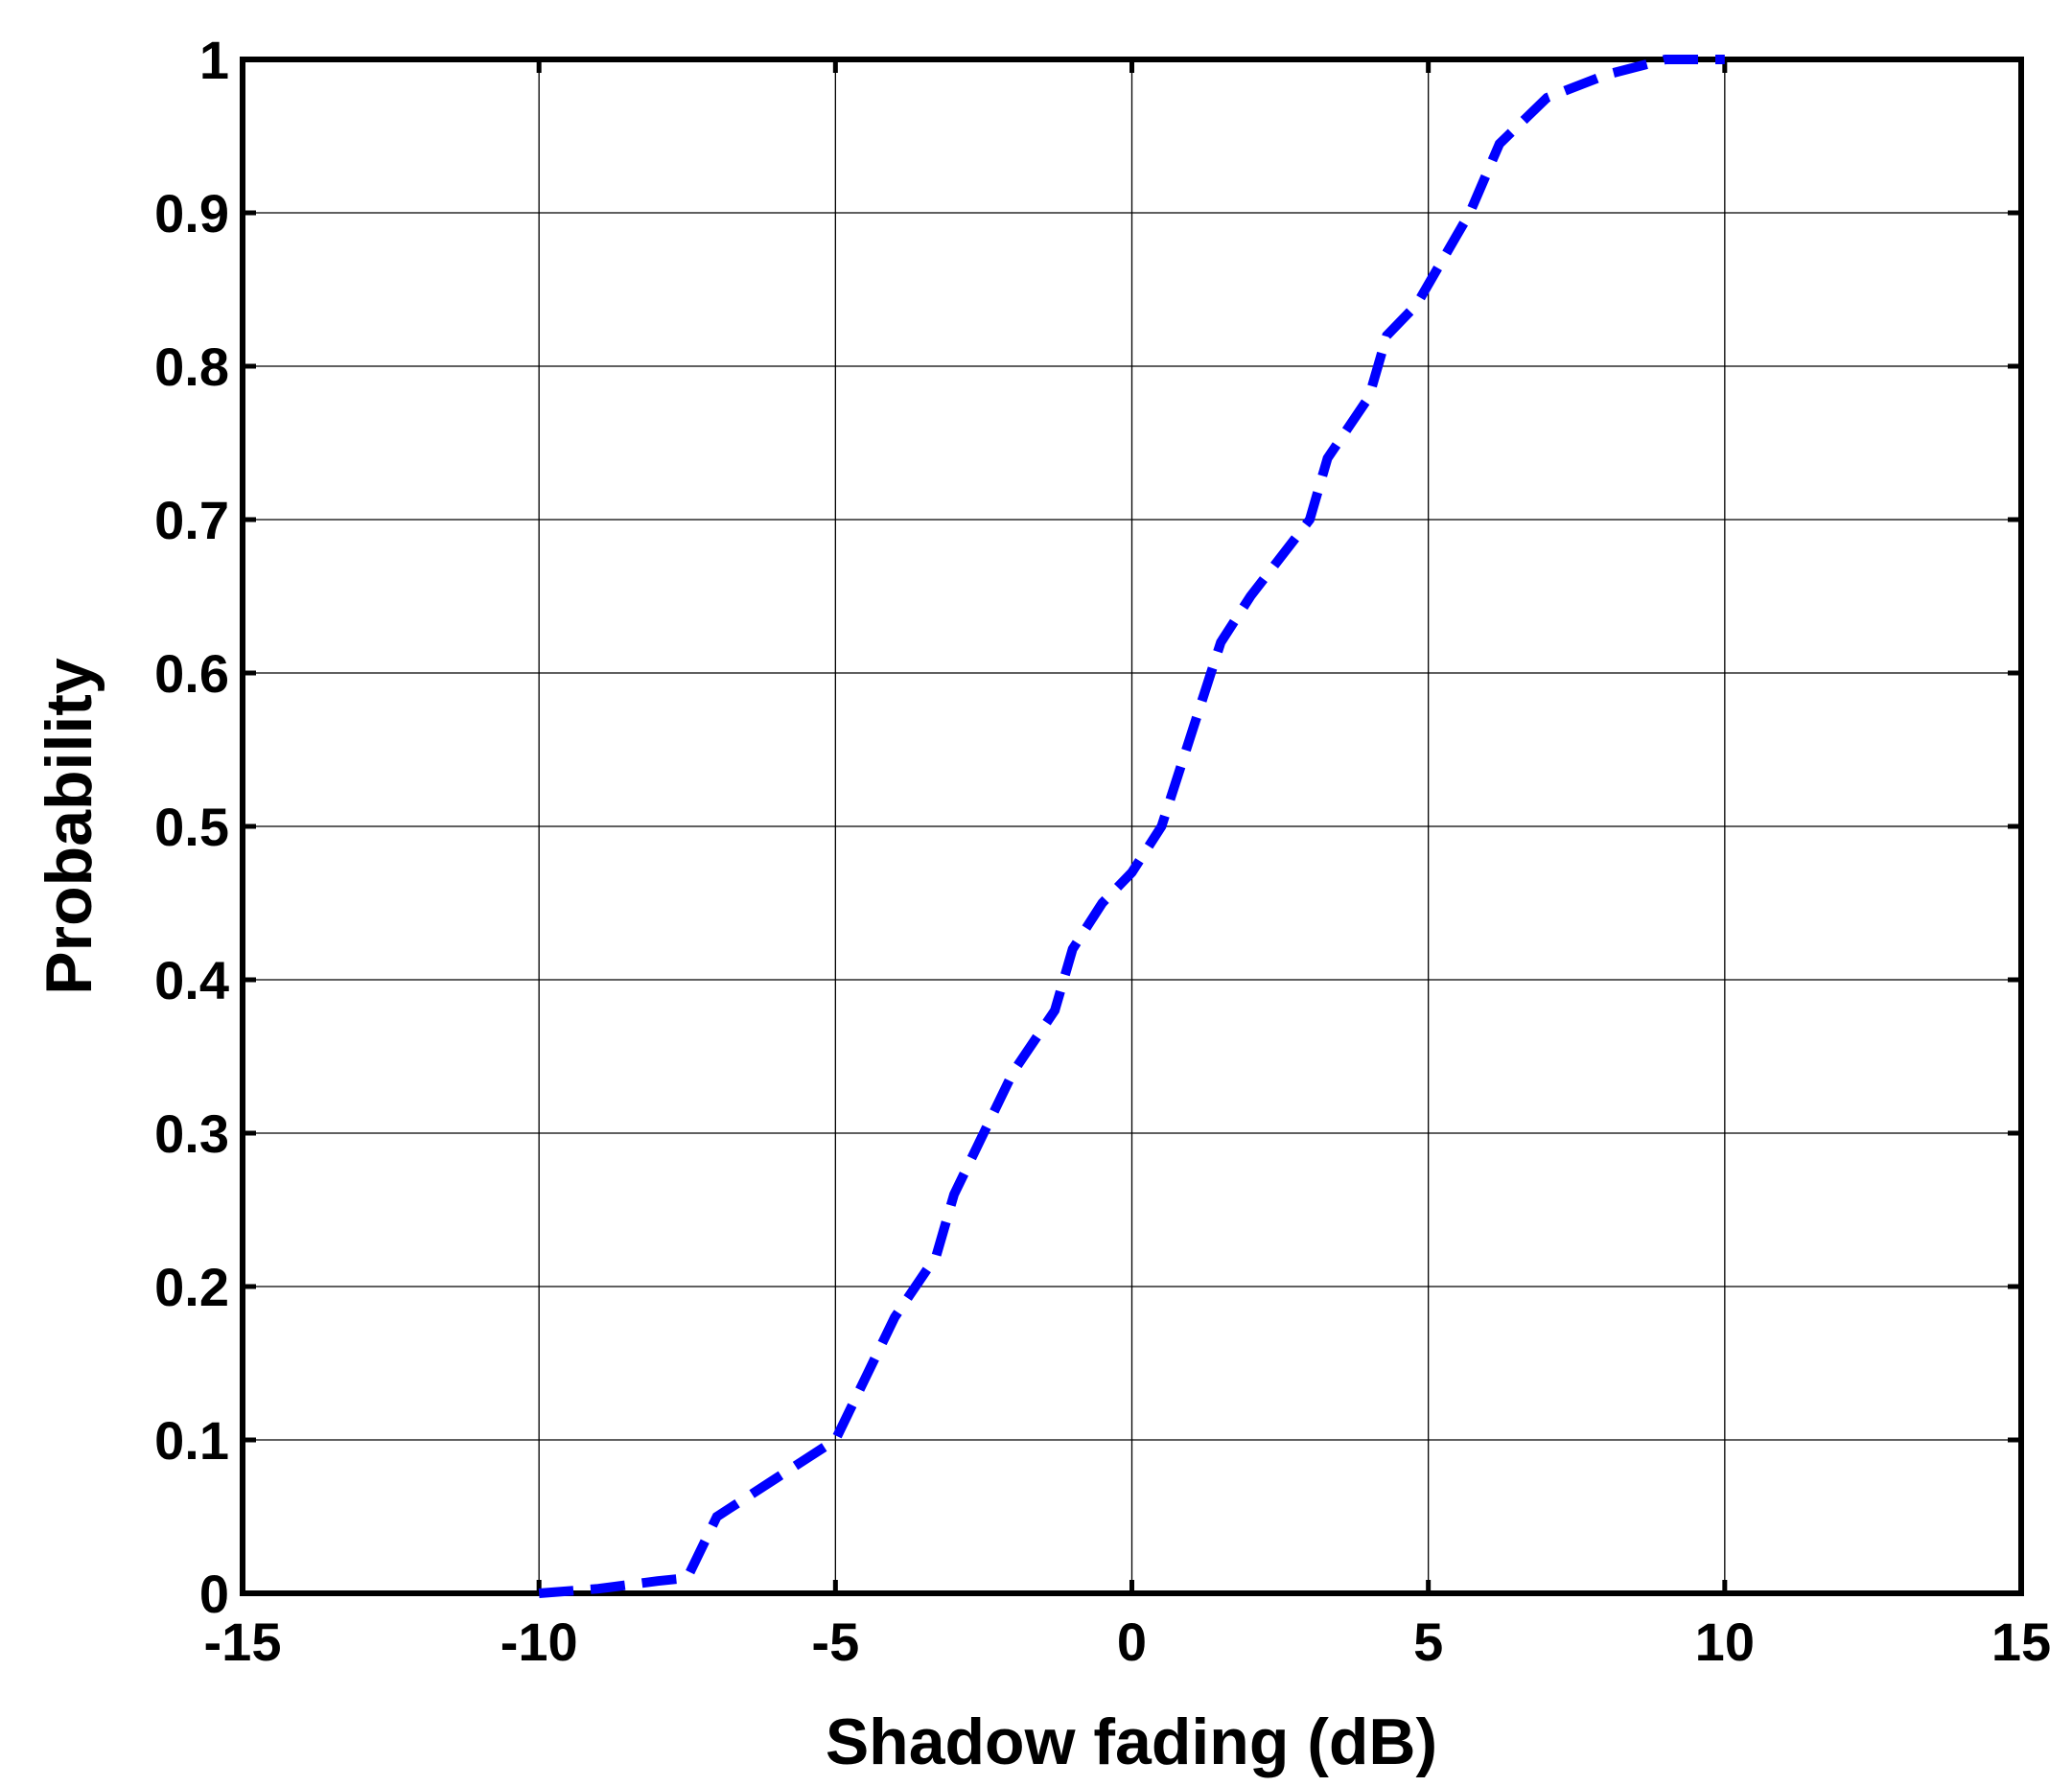 This screenshot has width=2072, height=1786. What do you see at coordinates (192, 1440) in the screenshot?
I see `y-tick-label: 0.1` at bounding box center [192, 1440].